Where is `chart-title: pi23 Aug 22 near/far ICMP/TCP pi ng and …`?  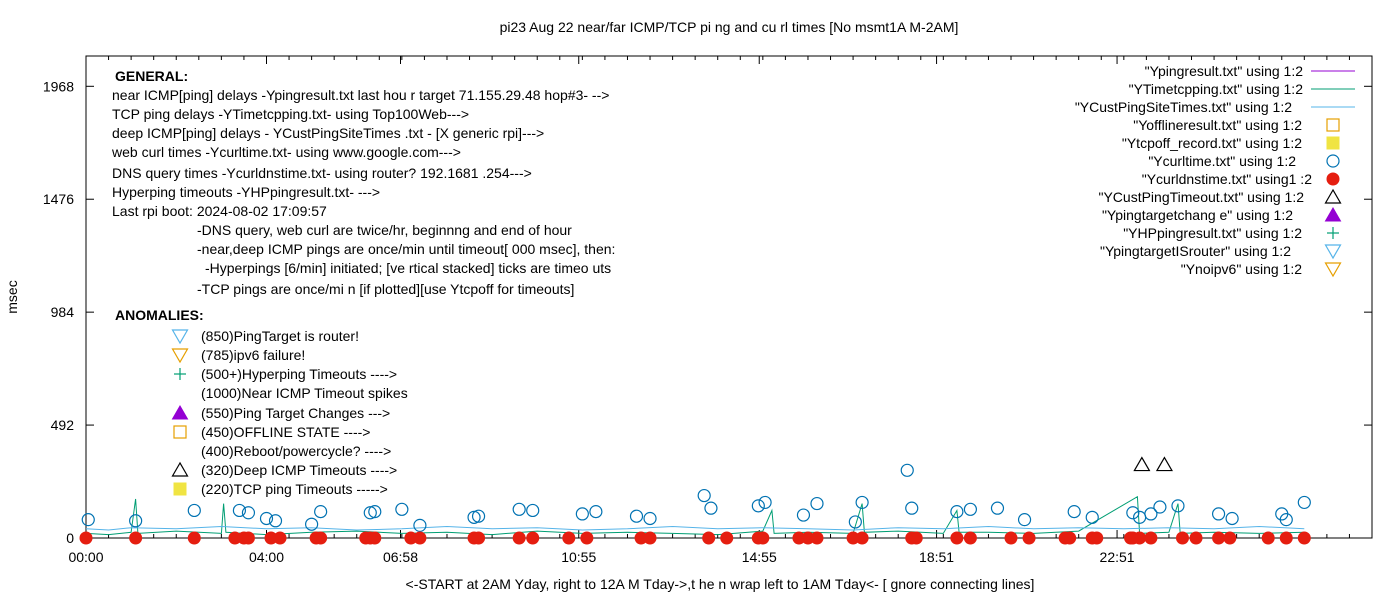
chart-title: pi23 Aug 22 near/far ICMP/TCP pi ng and … is located at coordinates (729, 27).